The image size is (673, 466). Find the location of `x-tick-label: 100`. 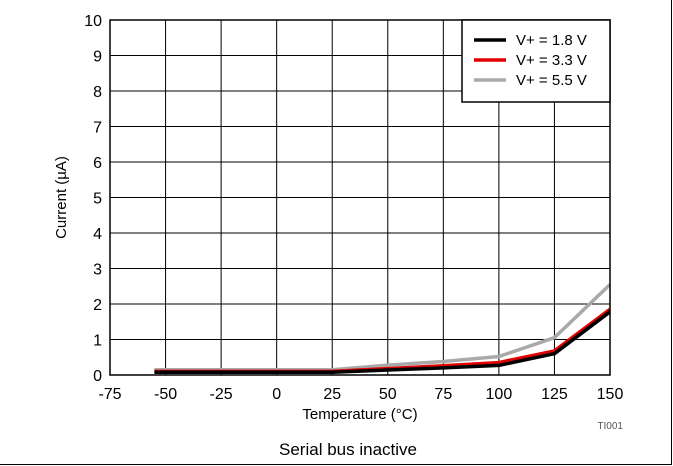

x-tick-label: 100 is located at coordinates (499, 394).